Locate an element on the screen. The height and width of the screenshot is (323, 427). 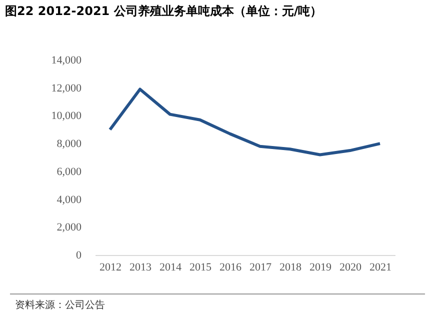
x-tick-label: 2016 is located at coordinates (231, 268).